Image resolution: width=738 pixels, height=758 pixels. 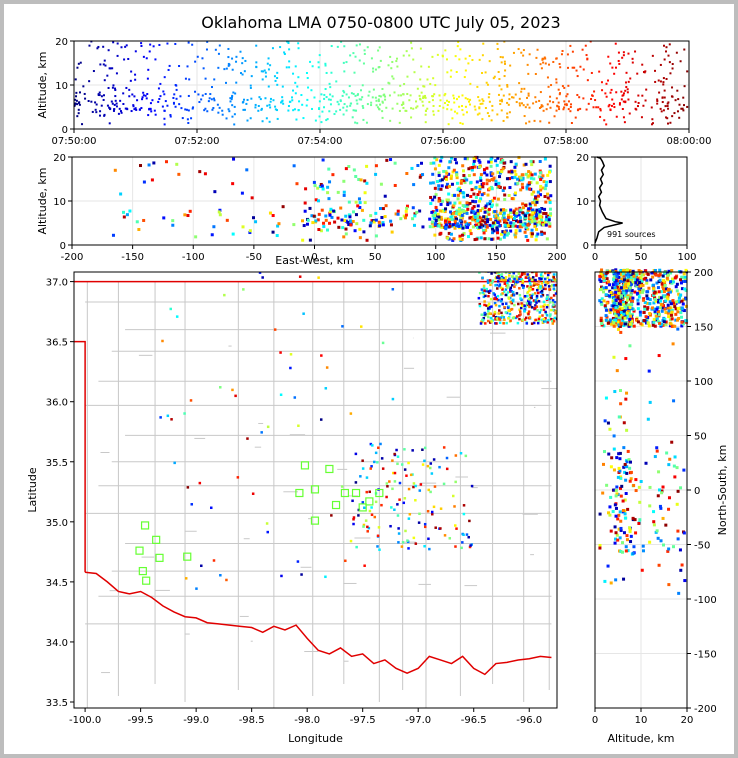 I want to click on x-tick-label: -98.5, so click(x=252, y=720).